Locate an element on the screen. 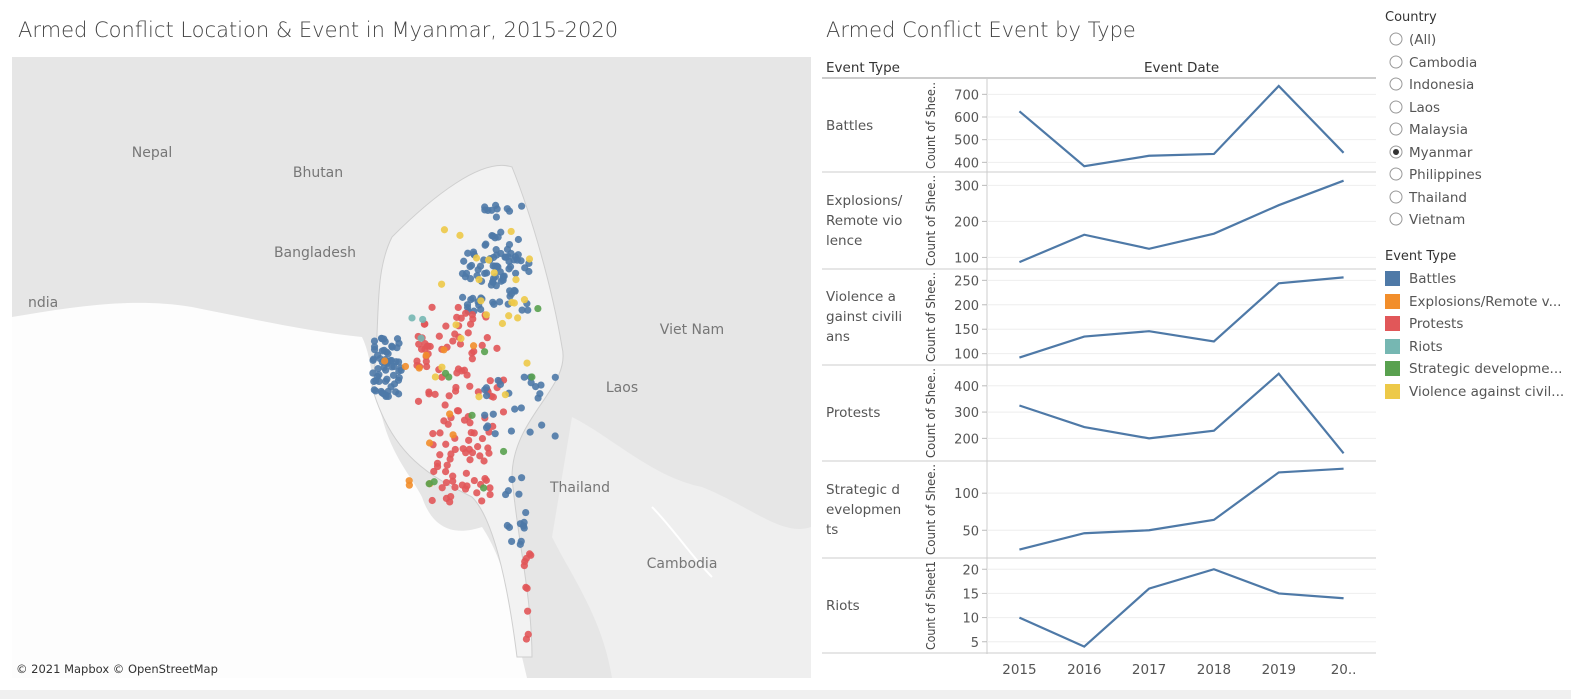 The height and width of the screenshot is (699, 1571). legend-item: Riots is located at coordinates (1414, 346).